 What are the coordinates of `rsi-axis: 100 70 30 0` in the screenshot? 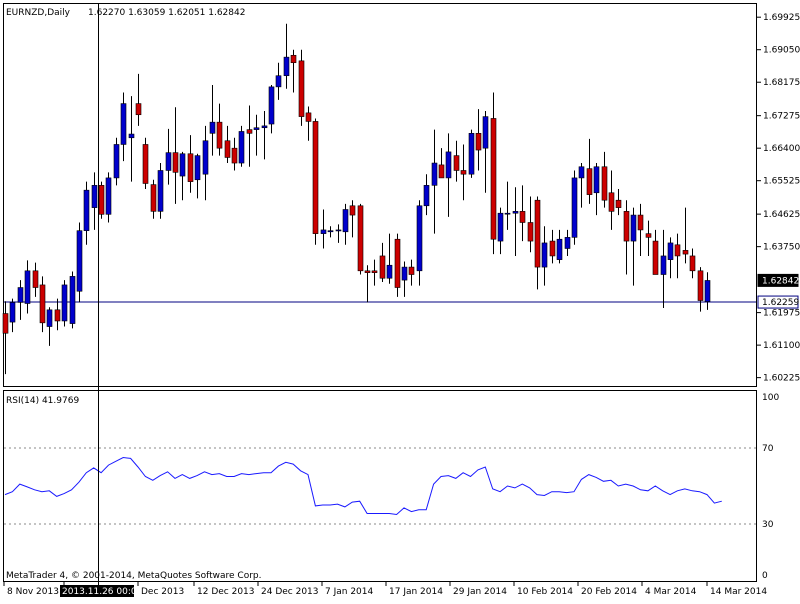 It's located at (770, 487).